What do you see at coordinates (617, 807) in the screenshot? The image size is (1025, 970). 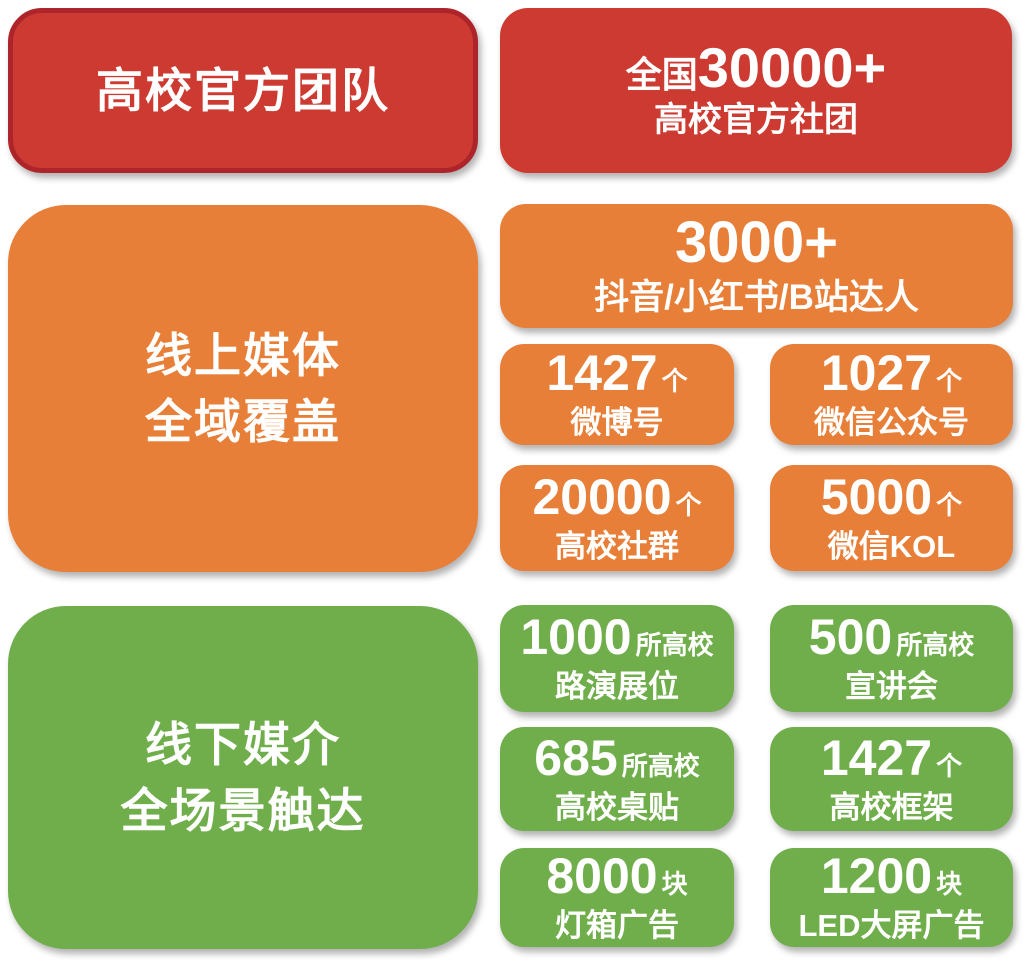 I see `stat-caption: 高校桌贴` at bounding box center [617, 807].